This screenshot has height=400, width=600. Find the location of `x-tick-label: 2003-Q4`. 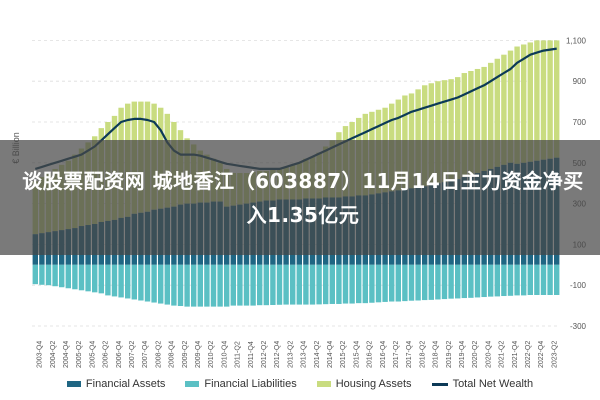

x-tick-label: 2003-Q4 is located at coordinates (40, 354).